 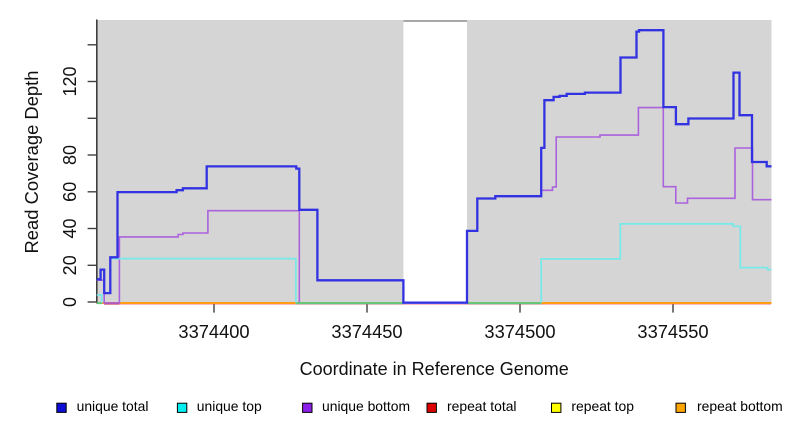 I want to click on svg-text: Coordinate in Reference Genome, so click(x=434, y=369).